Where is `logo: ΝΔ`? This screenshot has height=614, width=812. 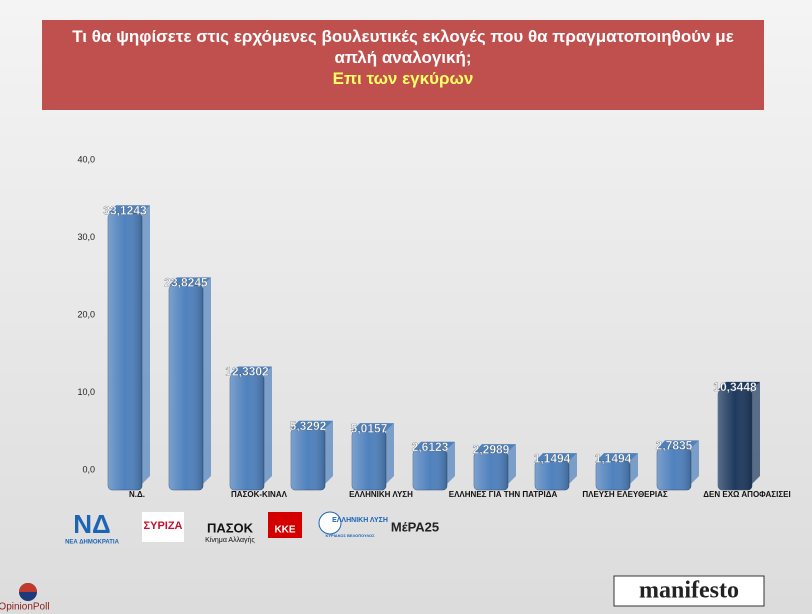
logo: ΝΔ is located at coordinates (91, 524).